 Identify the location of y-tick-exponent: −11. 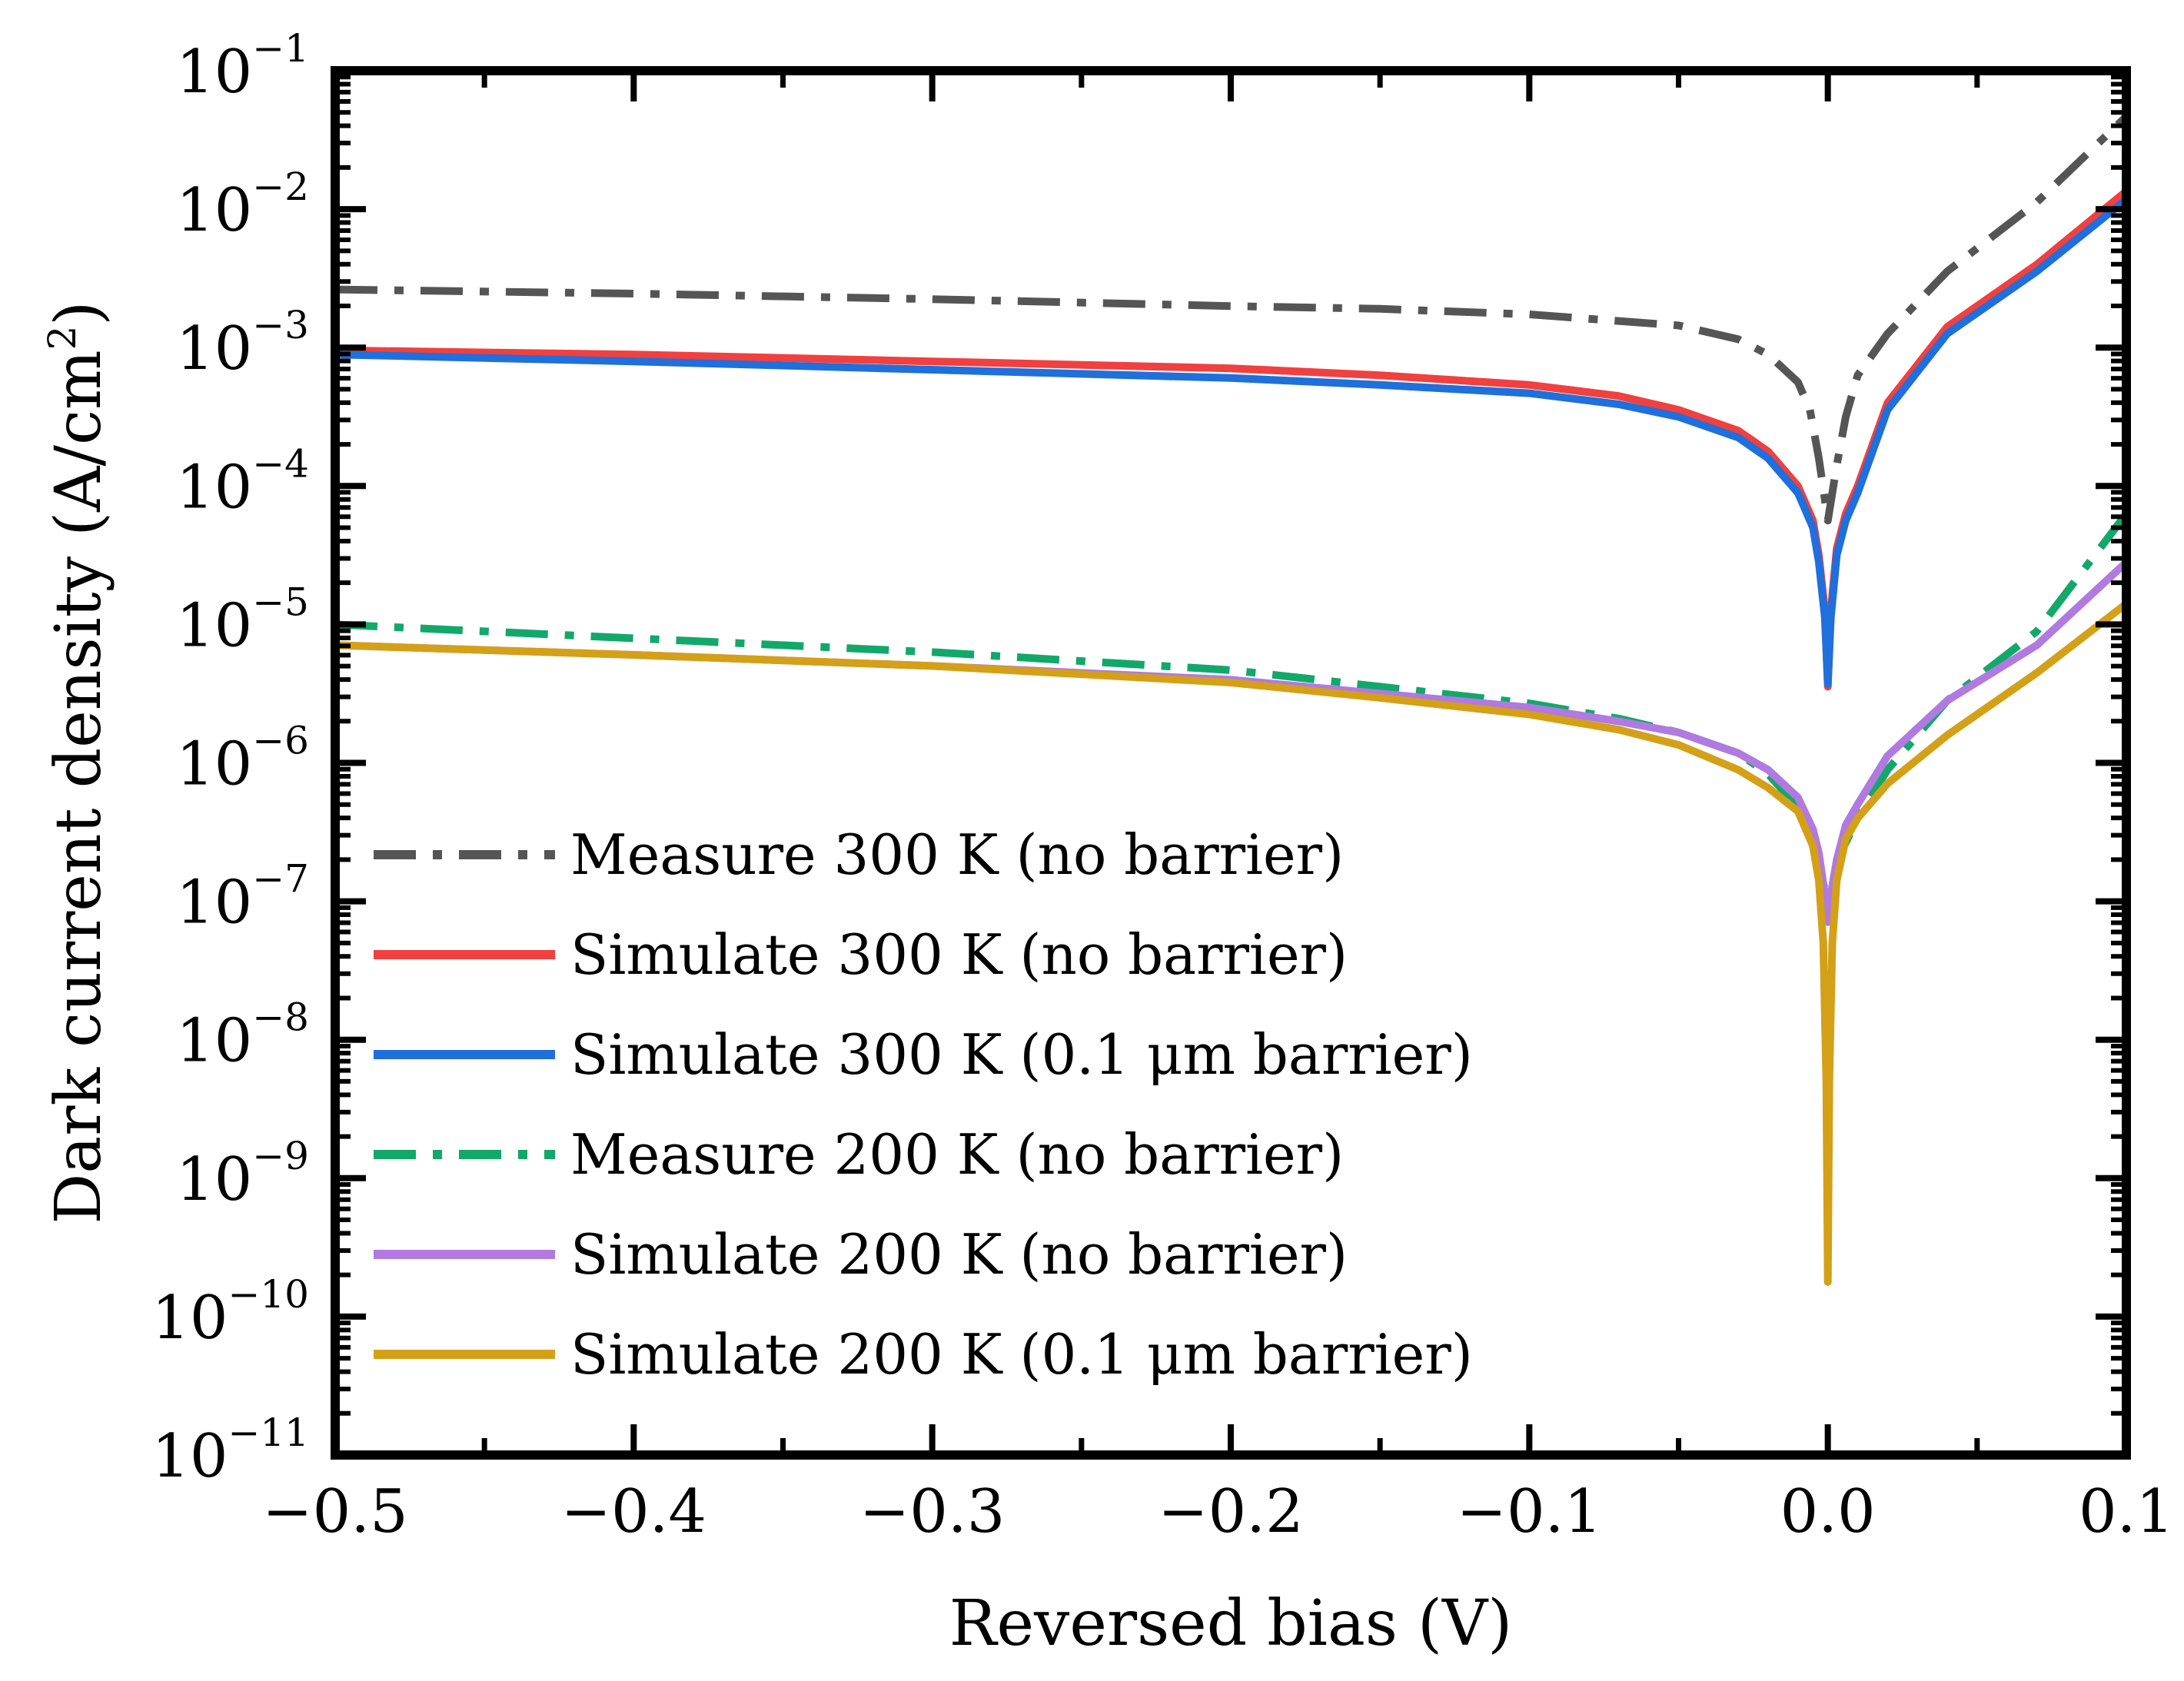
(268, 1433).